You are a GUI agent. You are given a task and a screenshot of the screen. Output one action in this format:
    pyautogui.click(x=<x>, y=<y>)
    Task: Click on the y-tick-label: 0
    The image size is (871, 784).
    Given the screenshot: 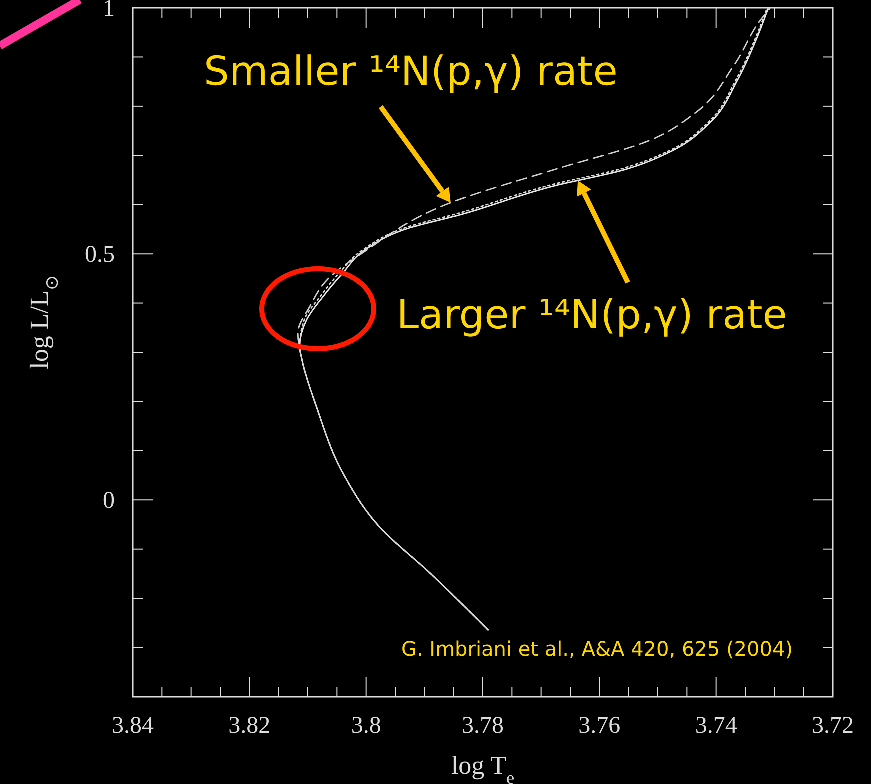 What is the action you would take?
    pyautogui.click(x=109, y=501)
    